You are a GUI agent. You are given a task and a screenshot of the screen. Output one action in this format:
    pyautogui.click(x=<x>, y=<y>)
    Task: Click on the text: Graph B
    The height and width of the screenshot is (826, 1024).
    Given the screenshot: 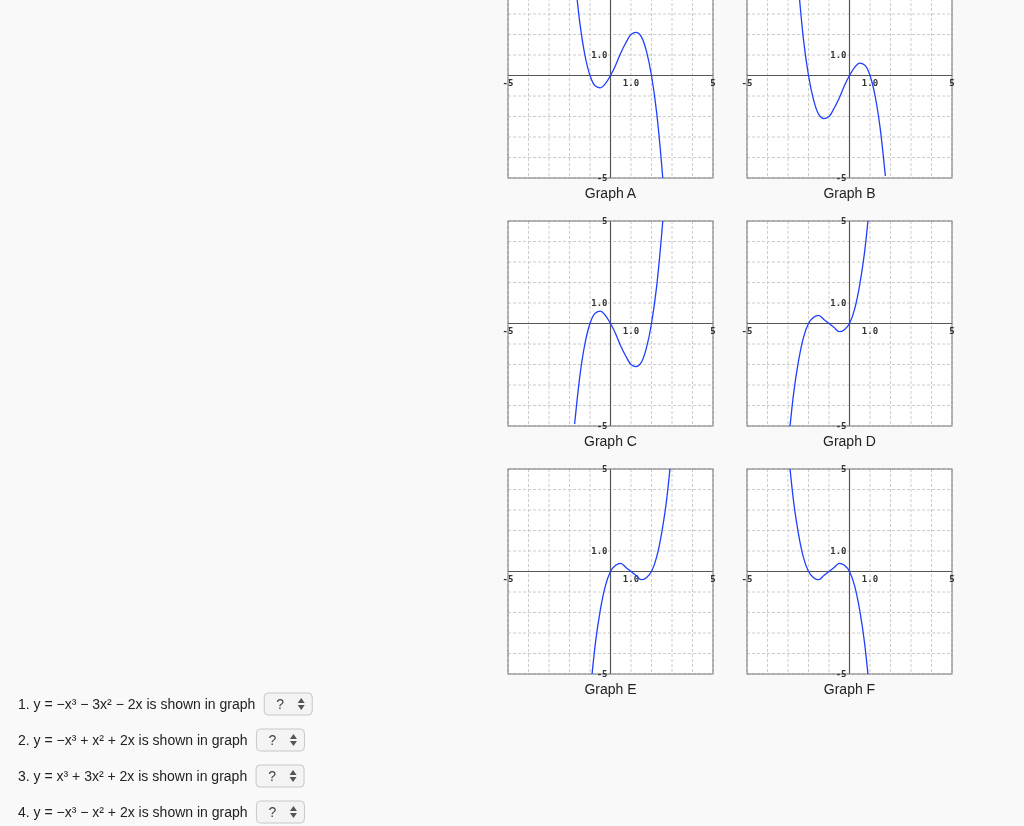 What is the action you would take?
    pyautogui.click(x=849, y=193)
    